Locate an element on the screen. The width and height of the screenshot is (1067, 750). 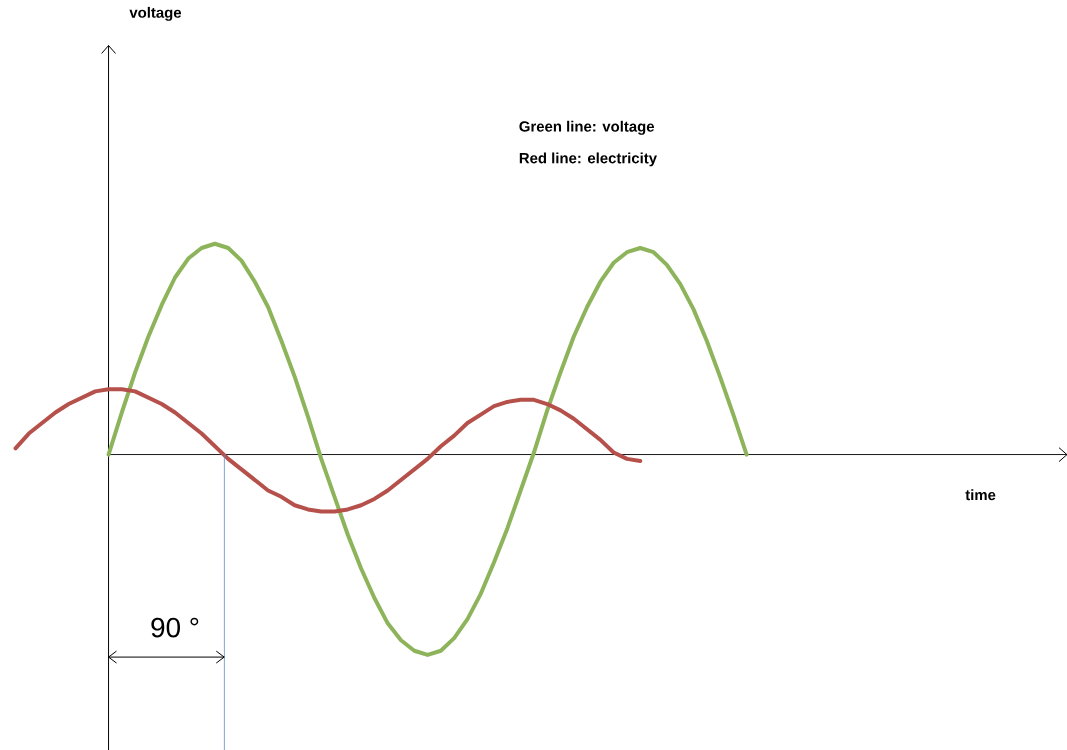
text: time is located at coordinates (980, 495).